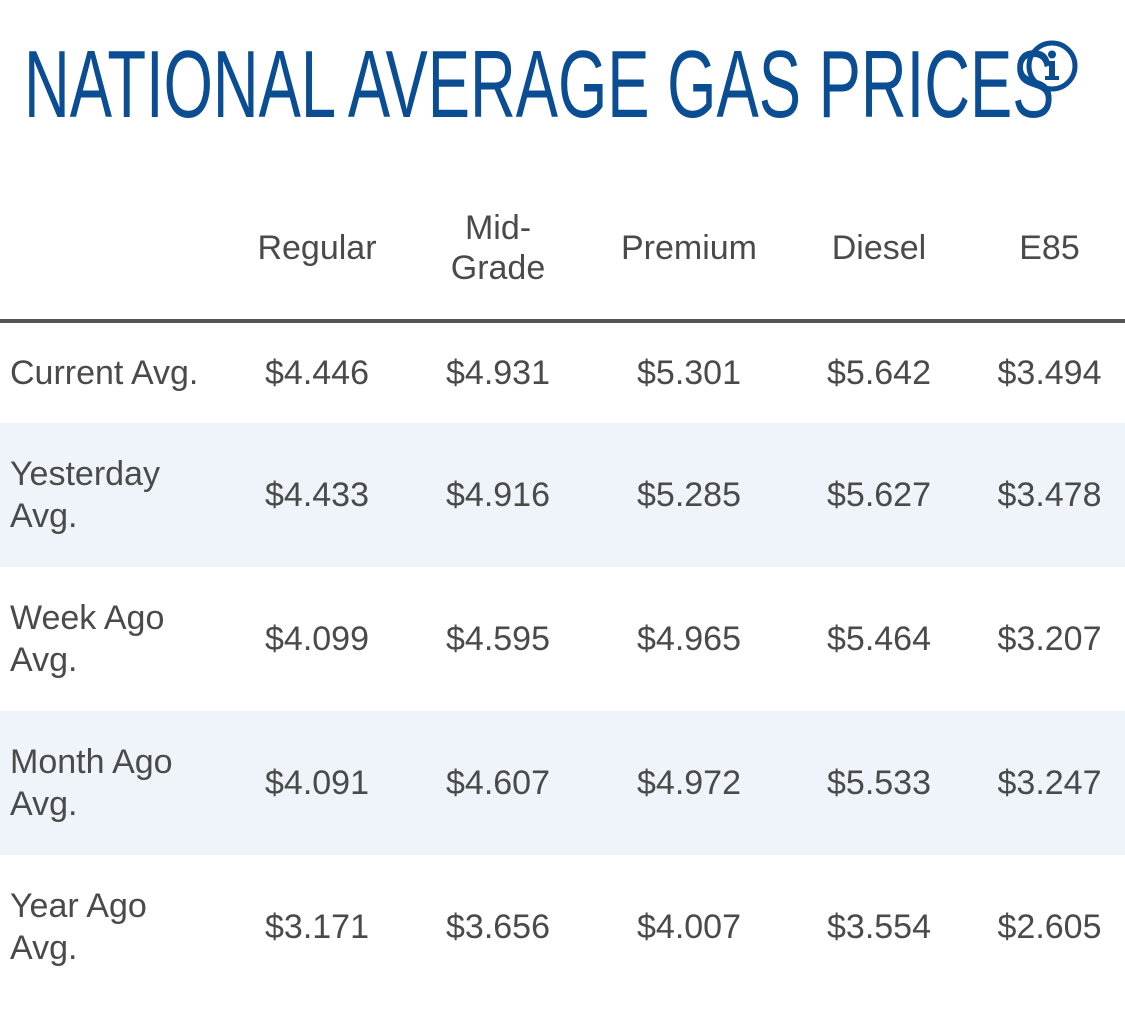 The height and width of the screenshot is (1024, 1125). Describe the element at coordinates (1049, 372) in the screenshot. I see `cell-e85: $3.494` at that location.